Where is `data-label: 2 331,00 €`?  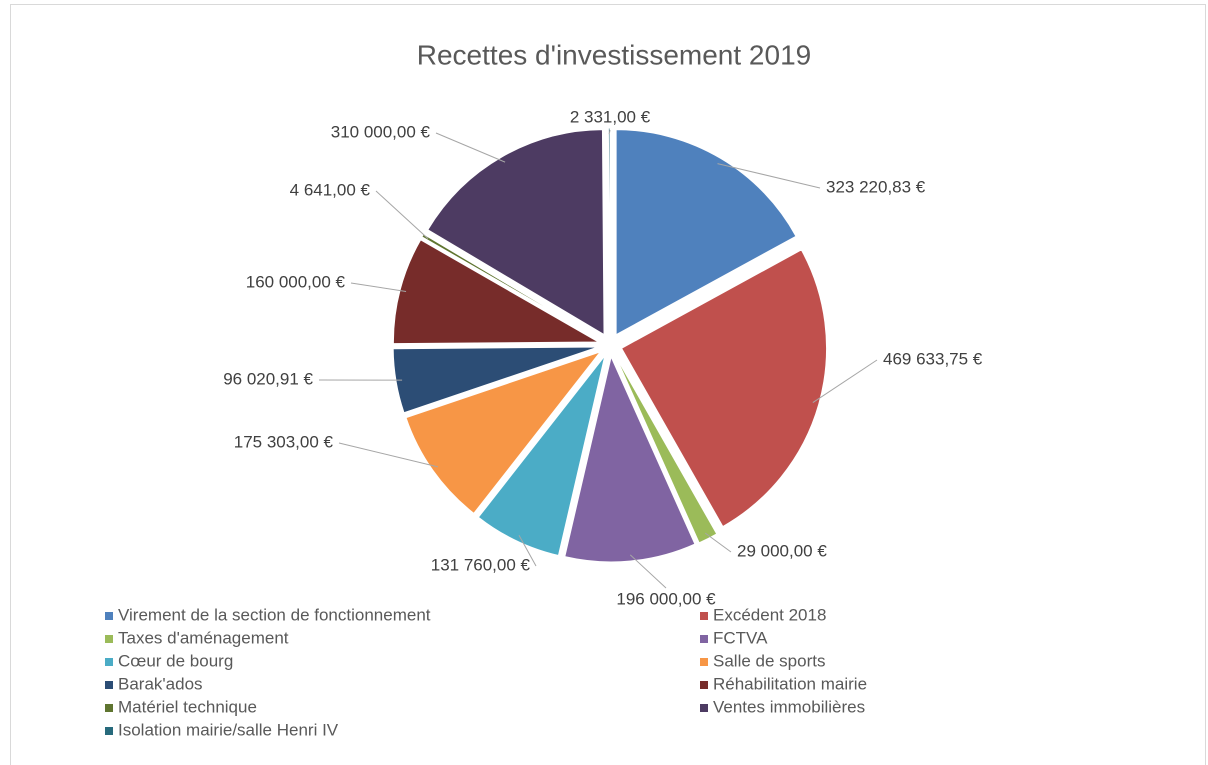 data-label: 2 331,00 € is located at coordinates (610, 116).